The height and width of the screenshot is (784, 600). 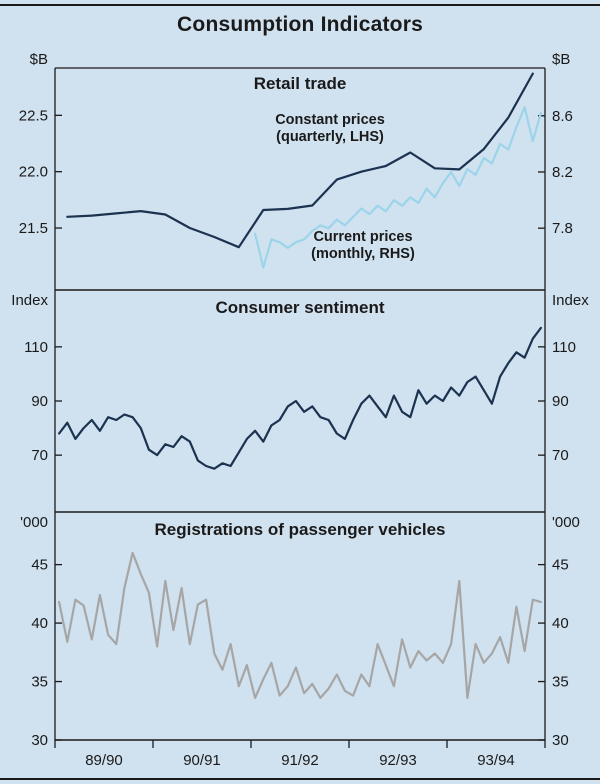 What do you see at coordinates (33, 115) in the screenshot?
I see `y-tick-label: 22.5` at bounding box center [33, 115].